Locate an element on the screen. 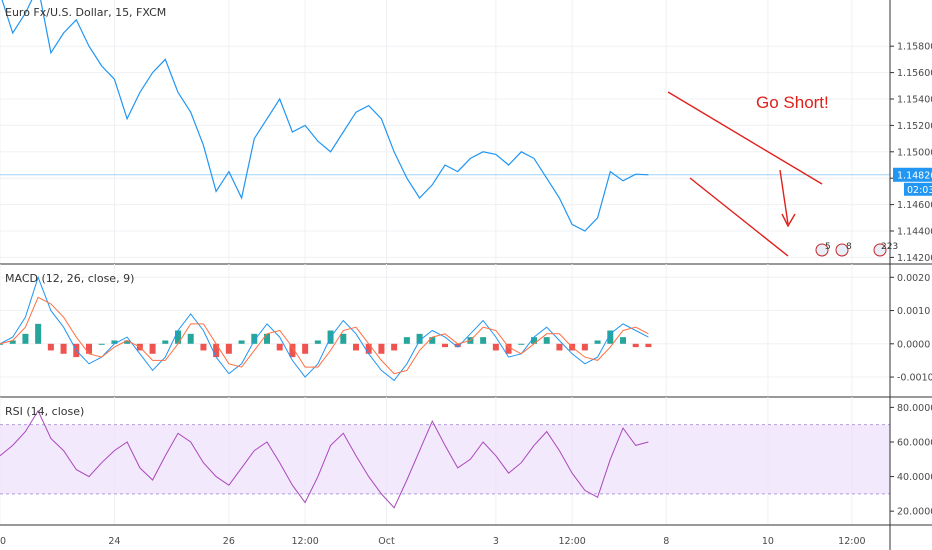 The width and height of the screenshot is (932, 550). rsi-line is located at coordinates (324, 459).